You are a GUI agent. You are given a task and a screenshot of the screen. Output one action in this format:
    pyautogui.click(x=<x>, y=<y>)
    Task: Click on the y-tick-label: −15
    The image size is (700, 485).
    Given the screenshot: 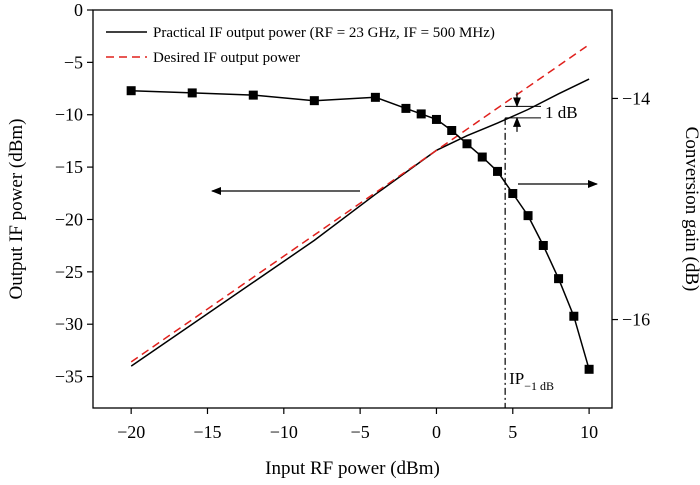 What is the action you would take?
    pyautogui.click(x=69, y=167)
    